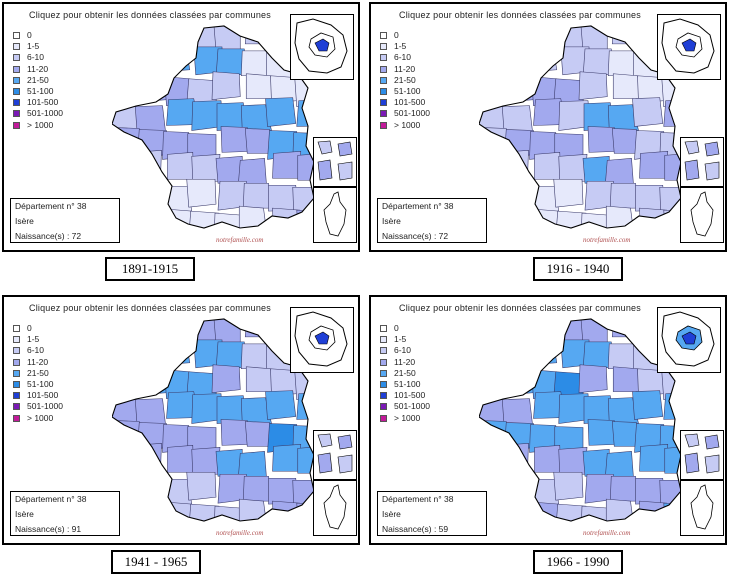  I want to click on france-map, so click(584, 422).